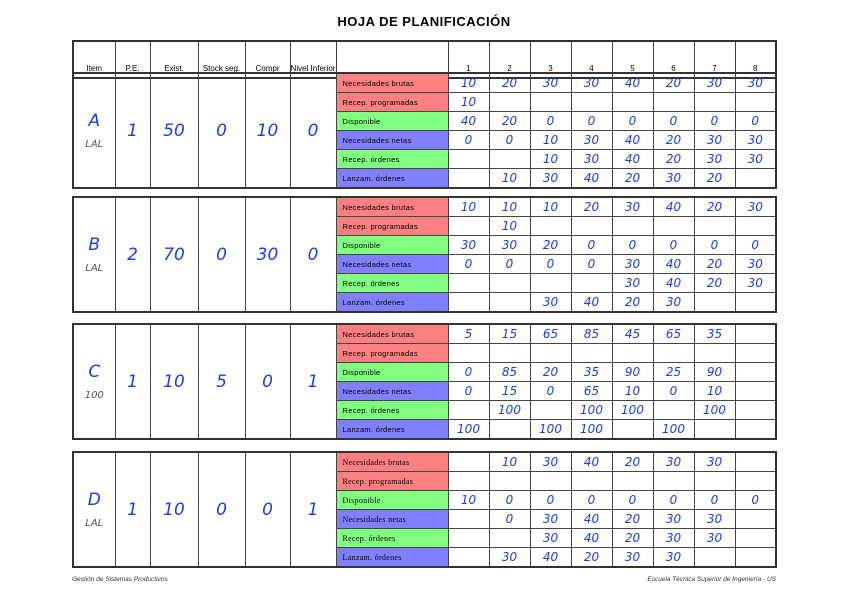 This screenshot has height=599, width=848. Describe the element at coordinates (267, 509) in the screenshot. I see `compr-value: 0` at that location.